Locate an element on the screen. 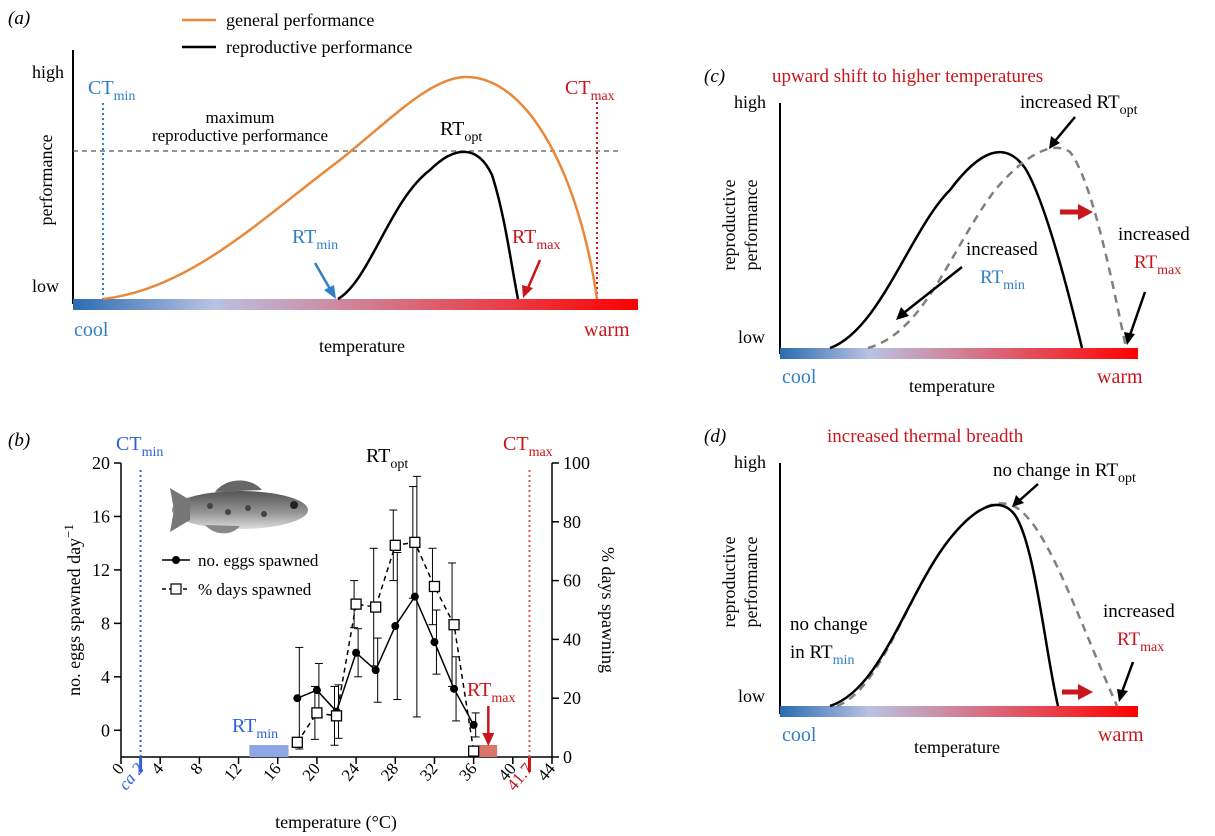 This screenshot has height=836, width=1215. panel-d-cool-label: cool is located at coordinates (799, 735).